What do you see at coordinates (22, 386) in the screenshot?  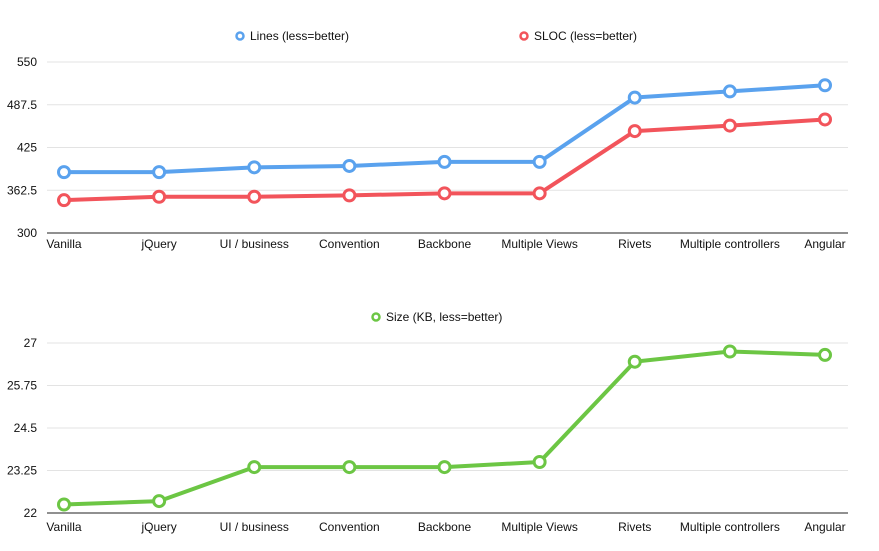 I see `y-tick-label: 25.75` at bounding box center [22, 386].